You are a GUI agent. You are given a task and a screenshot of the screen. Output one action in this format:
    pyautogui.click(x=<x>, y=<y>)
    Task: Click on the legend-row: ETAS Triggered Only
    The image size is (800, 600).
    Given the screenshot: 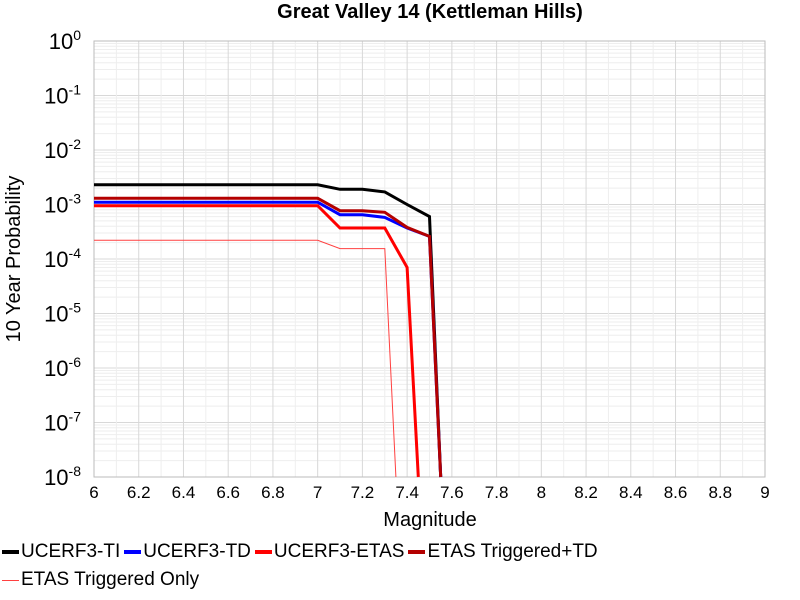 What is the action you would take?
    pyautogui.click(x=400, y=580)
    